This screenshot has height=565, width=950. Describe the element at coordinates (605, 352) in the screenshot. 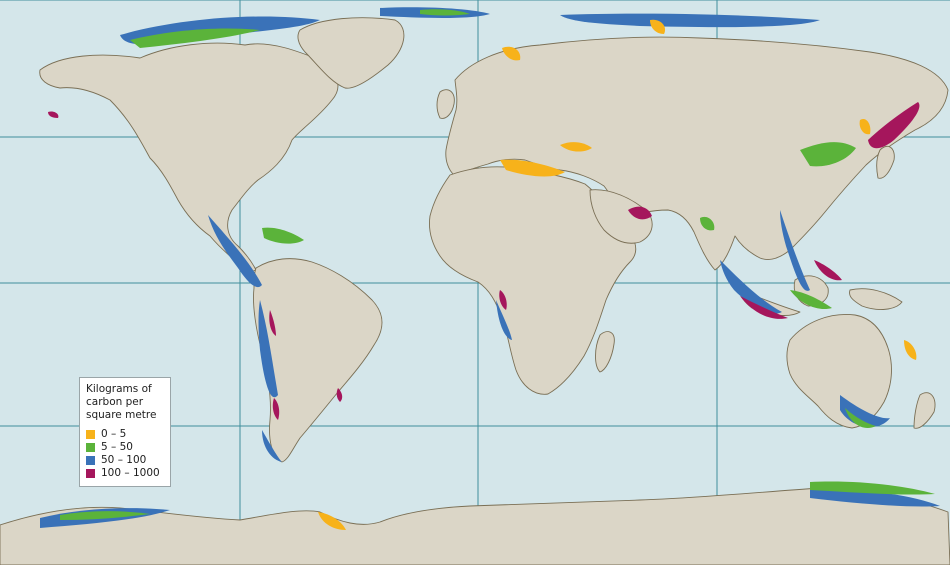

I see `madagascar` at that location.